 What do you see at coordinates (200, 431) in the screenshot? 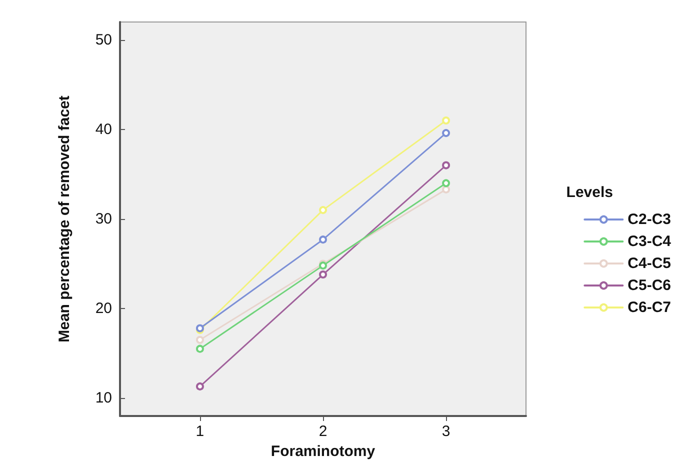
I see `x-tick-label: 1` at bounding box center [200, 431].